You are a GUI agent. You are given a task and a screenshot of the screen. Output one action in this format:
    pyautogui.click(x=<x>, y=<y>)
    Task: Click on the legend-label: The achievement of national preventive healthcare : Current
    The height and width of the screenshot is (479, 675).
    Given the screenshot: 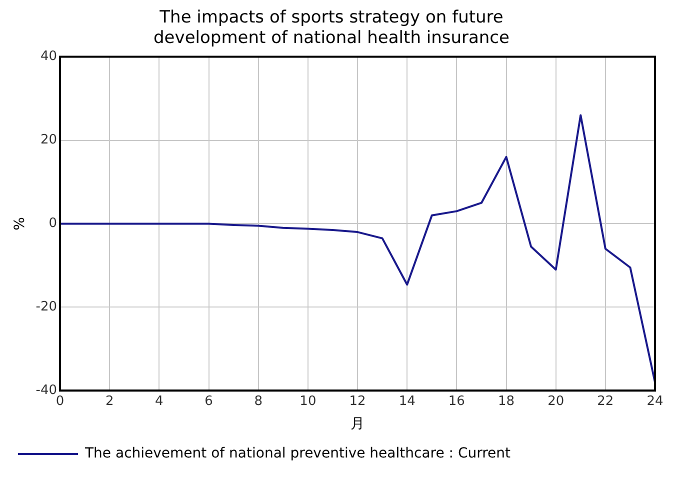 What is the action you would take?
    pyautogui.click(x=298, y=454)
    